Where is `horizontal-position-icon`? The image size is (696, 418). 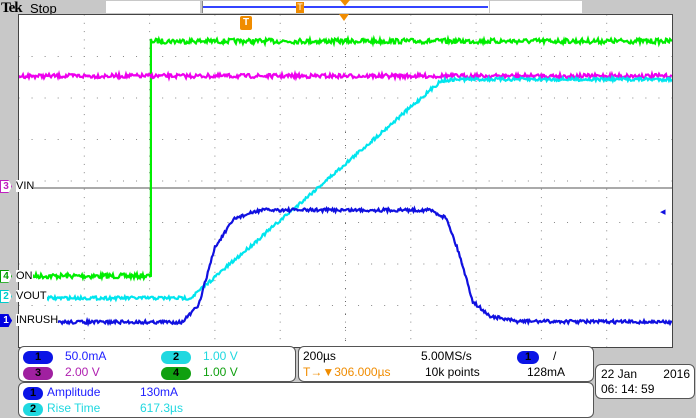
horizontal-position-icon is located at coordinates (344, 17).